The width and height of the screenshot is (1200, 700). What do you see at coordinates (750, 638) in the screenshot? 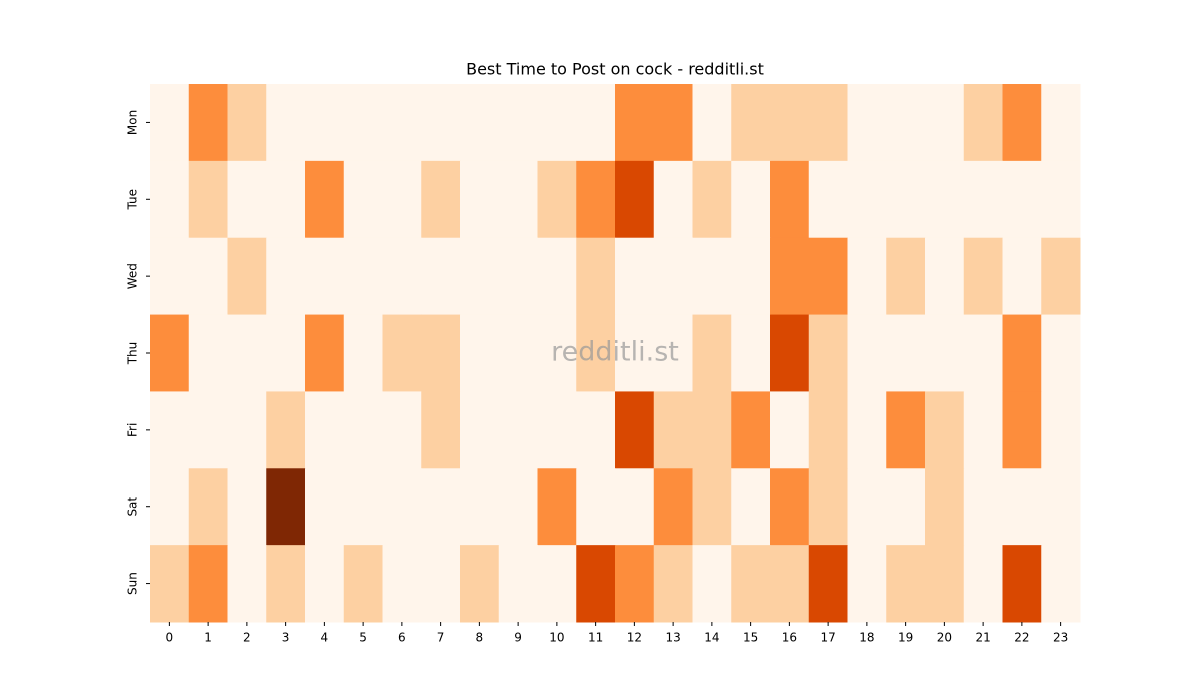
I see `x-tick-label: 15` at bounding box center [750, 638].